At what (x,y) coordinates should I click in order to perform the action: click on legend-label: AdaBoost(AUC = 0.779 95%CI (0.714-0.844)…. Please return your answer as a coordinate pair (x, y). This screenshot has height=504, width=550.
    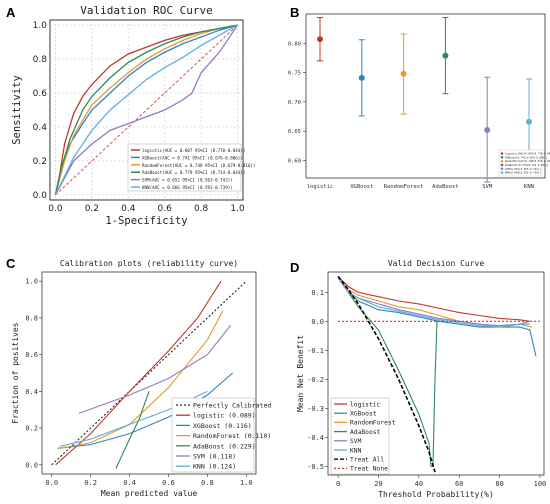
    Looking at the image, I should click on (193, 172).